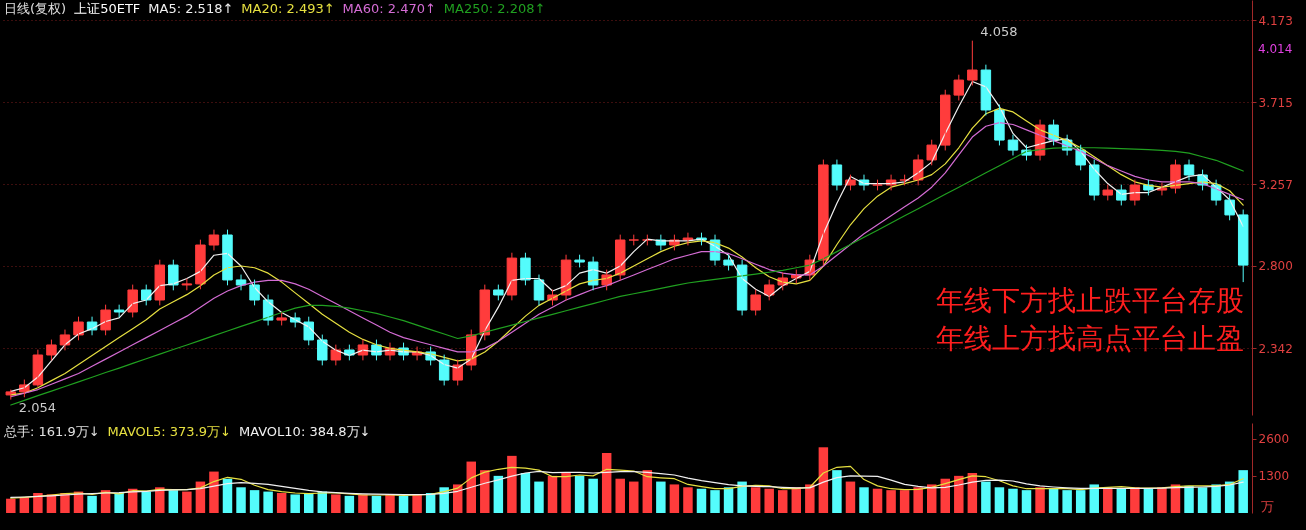 Image resolution: width=1306 pixels, height=530 pixels. I want to click on text: 4.014, so click(1275, 48).